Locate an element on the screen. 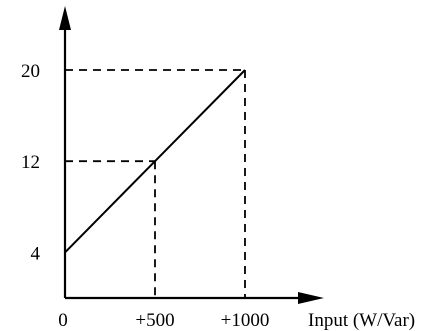 This screenshot has height=331, width=448. y-tick-label: 20 is located at coordinates (30, 71).